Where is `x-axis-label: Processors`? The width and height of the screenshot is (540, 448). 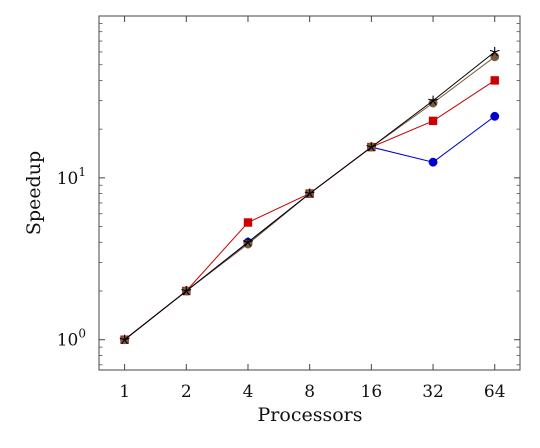 x-axis-label: Processors is located at coordinates (310, 415).